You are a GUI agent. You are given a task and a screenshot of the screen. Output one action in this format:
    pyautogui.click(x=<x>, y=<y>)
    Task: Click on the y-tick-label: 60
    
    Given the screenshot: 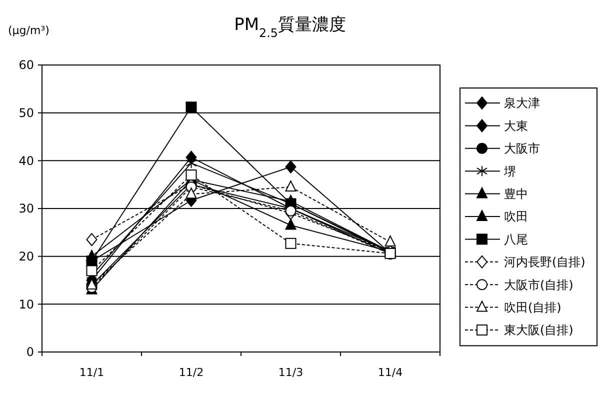 What is the action you would take?
    pyautogui.click(x=26, y=65)
    